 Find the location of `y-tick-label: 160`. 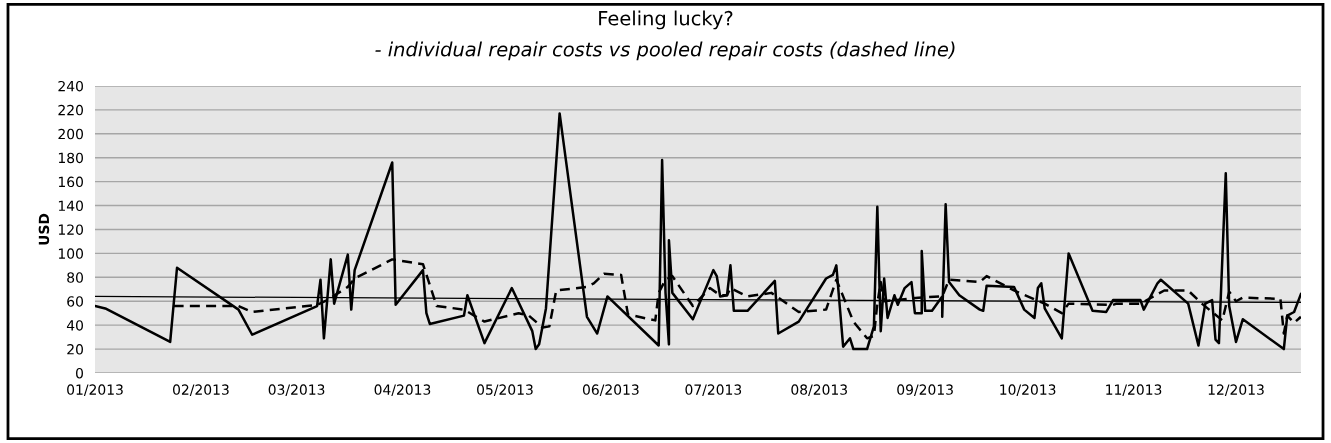

y-tick-label: 160 is located at coordinates (70, 182).